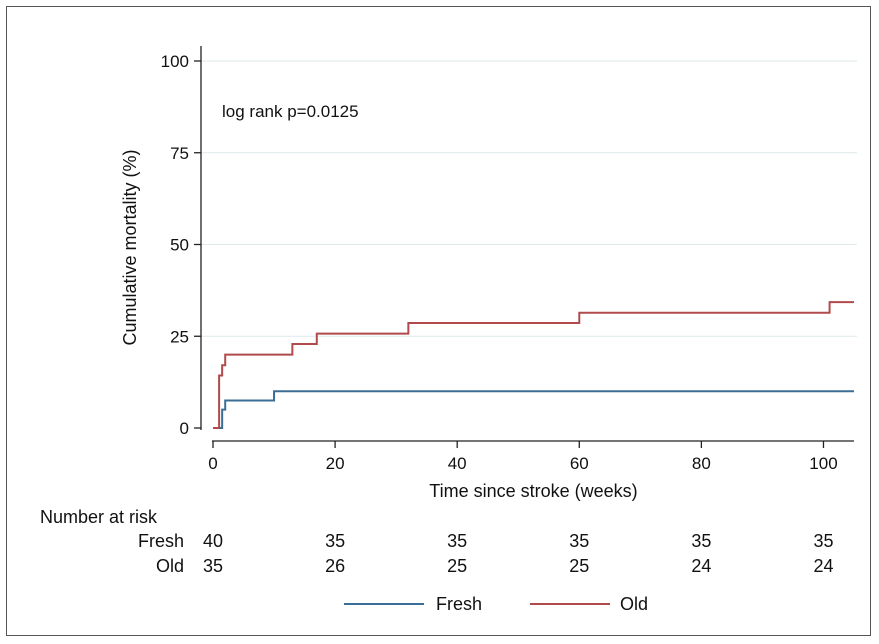  What do you see at coordinates (579, 463) in the screenshot?
I see `x-tick-label-60: 60` at bounding box center [579, 463].